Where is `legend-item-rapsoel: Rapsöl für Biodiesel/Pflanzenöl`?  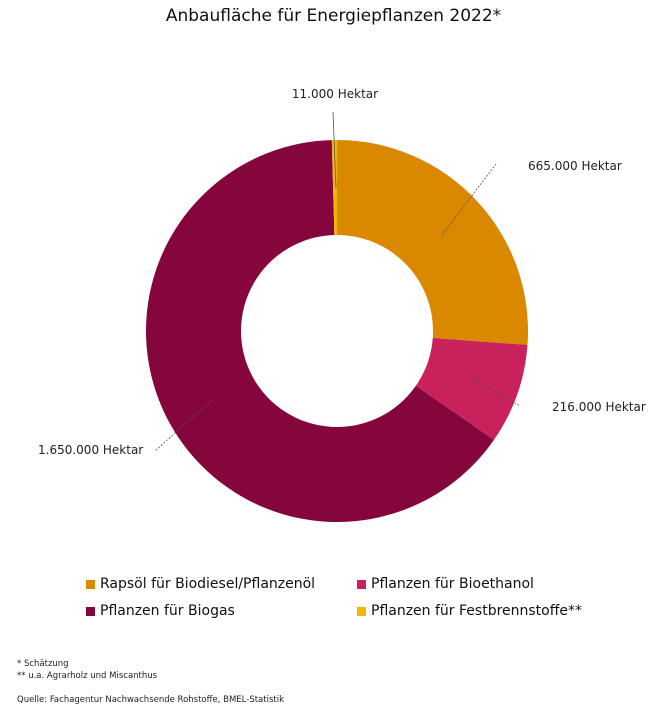 legend-item-rapsoel: Rapsöl für Biodiesel/Pflanzenöl is located at coordinates (200, 584).